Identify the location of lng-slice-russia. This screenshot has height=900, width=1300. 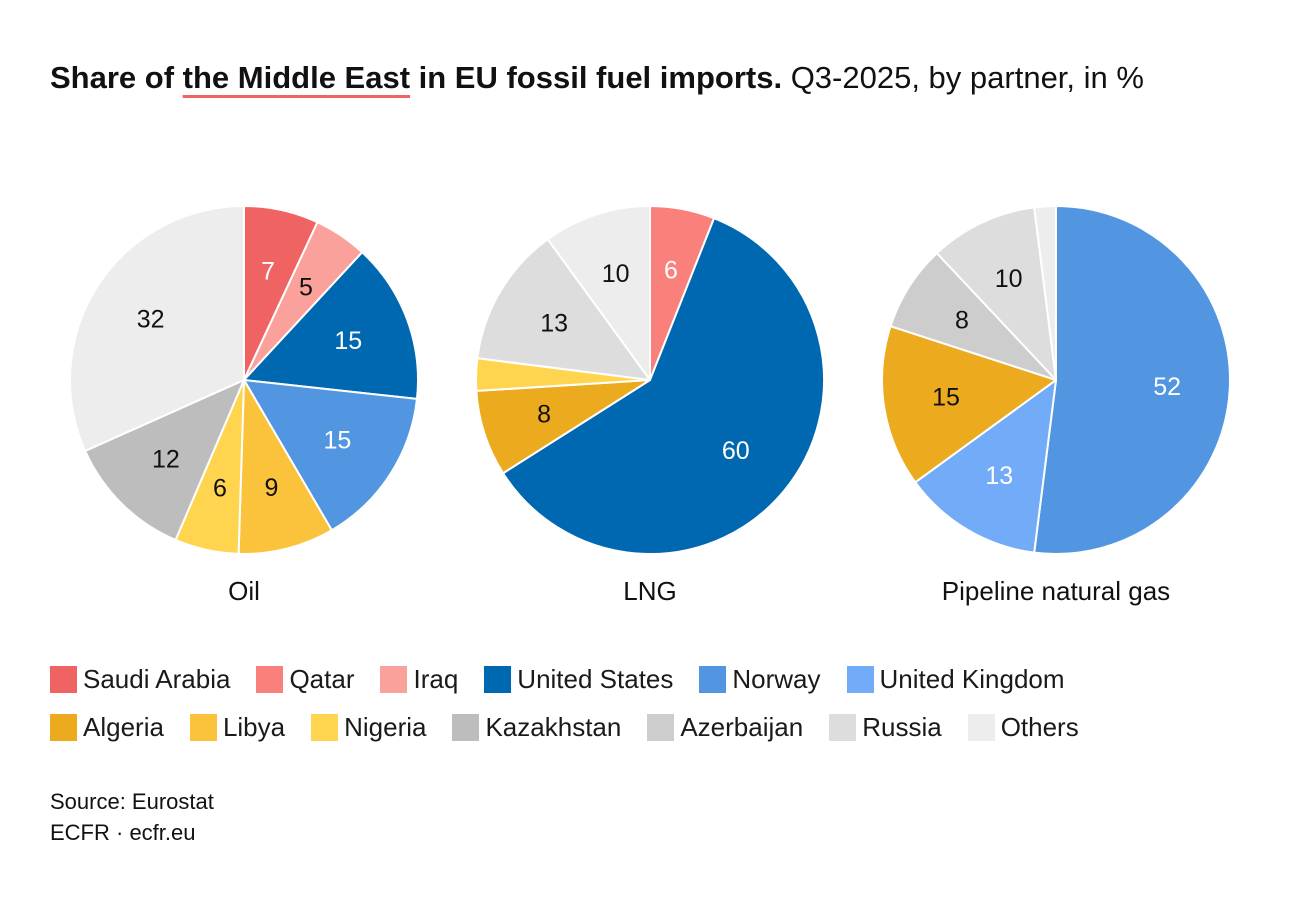
(563, 309).